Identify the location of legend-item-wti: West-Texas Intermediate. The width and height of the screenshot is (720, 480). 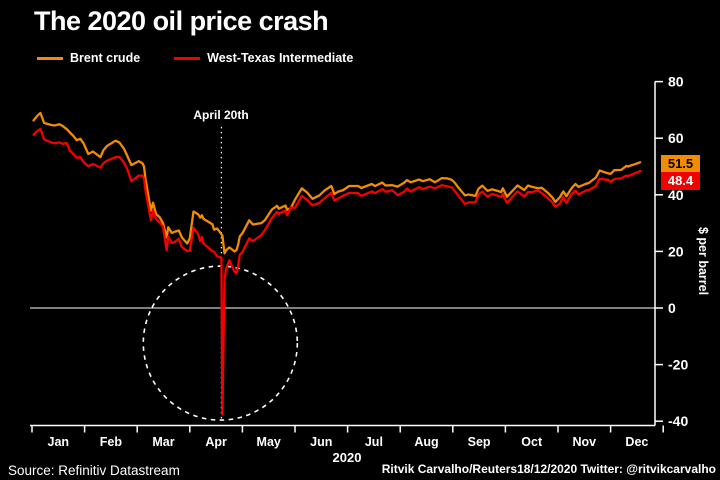
(263, 58).